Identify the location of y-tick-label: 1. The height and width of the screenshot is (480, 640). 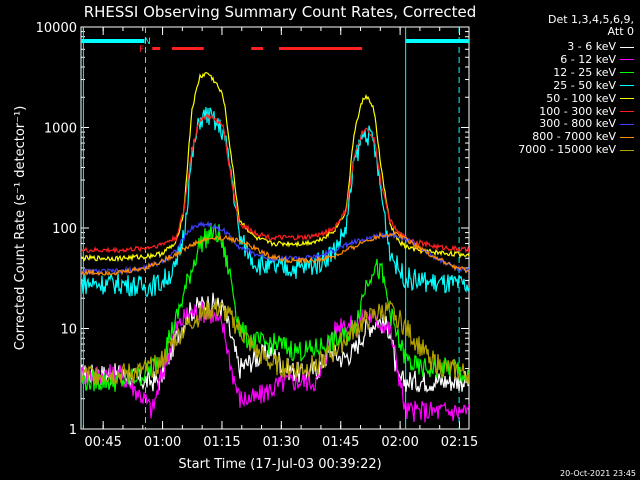
(73, 430).